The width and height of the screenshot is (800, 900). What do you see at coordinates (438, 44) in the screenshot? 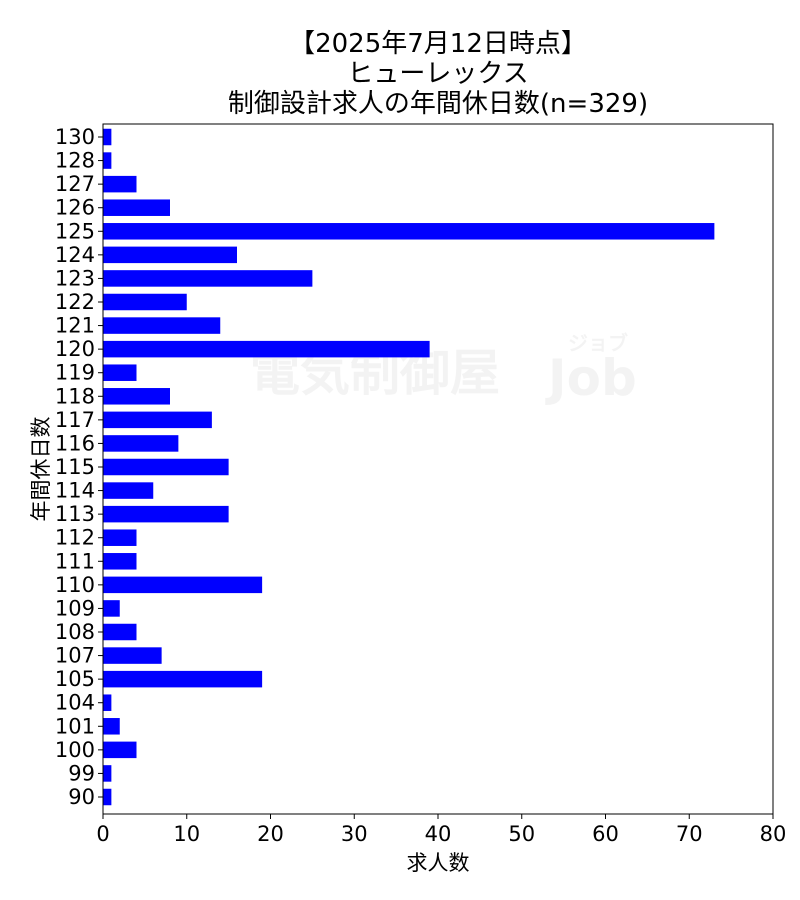
I see `chart-title-line-1: 【2025年7月12日時点】` at bounding box center [438, 44].